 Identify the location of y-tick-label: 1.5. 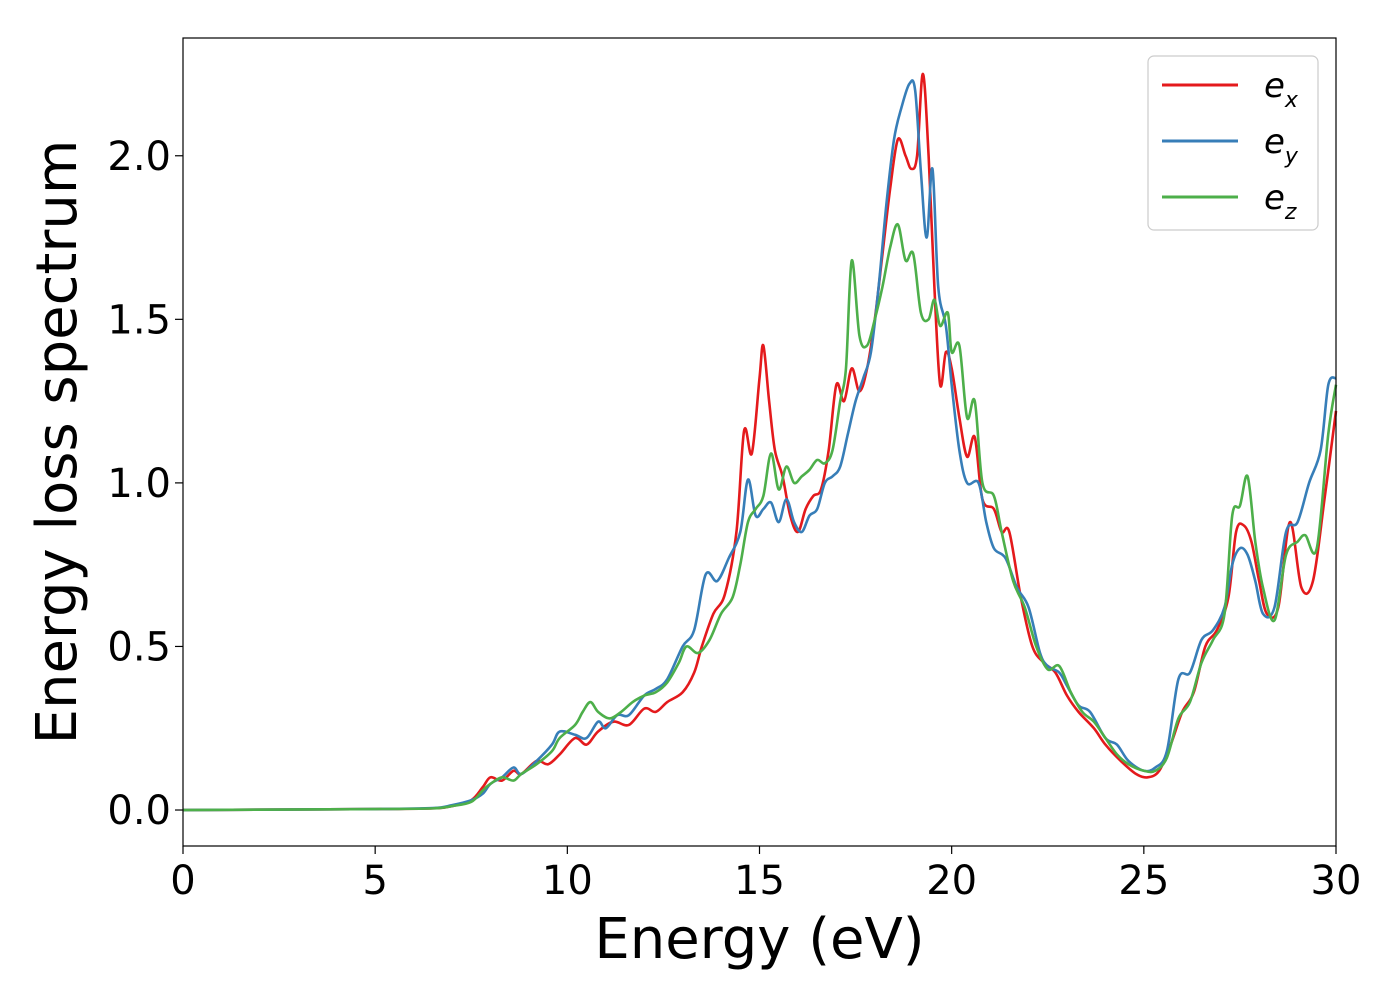
(139, 320).